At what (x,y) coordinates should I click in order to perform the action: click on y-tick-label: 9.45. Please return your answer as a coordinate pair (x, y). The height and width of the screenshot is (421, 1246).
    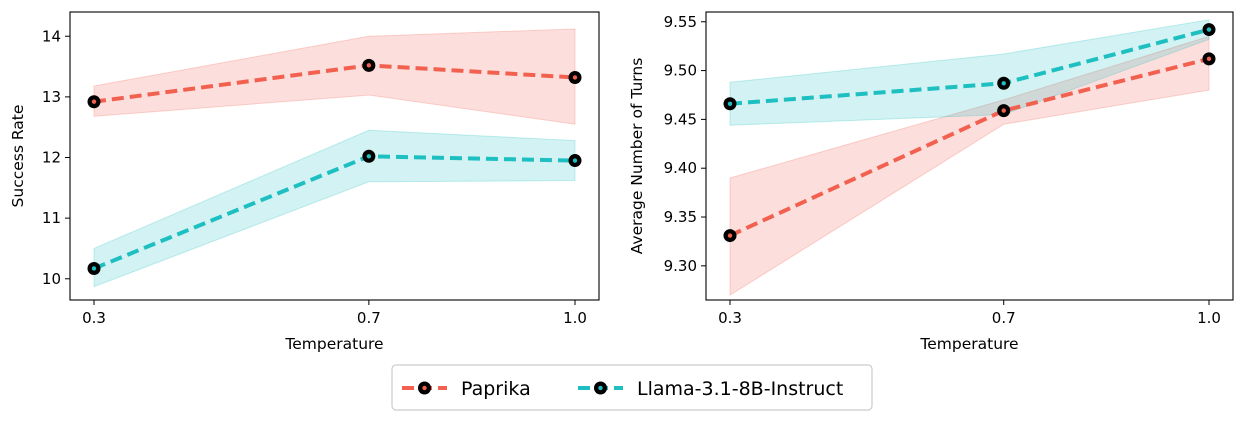
    Looking at the image, I should click on (680, 119).